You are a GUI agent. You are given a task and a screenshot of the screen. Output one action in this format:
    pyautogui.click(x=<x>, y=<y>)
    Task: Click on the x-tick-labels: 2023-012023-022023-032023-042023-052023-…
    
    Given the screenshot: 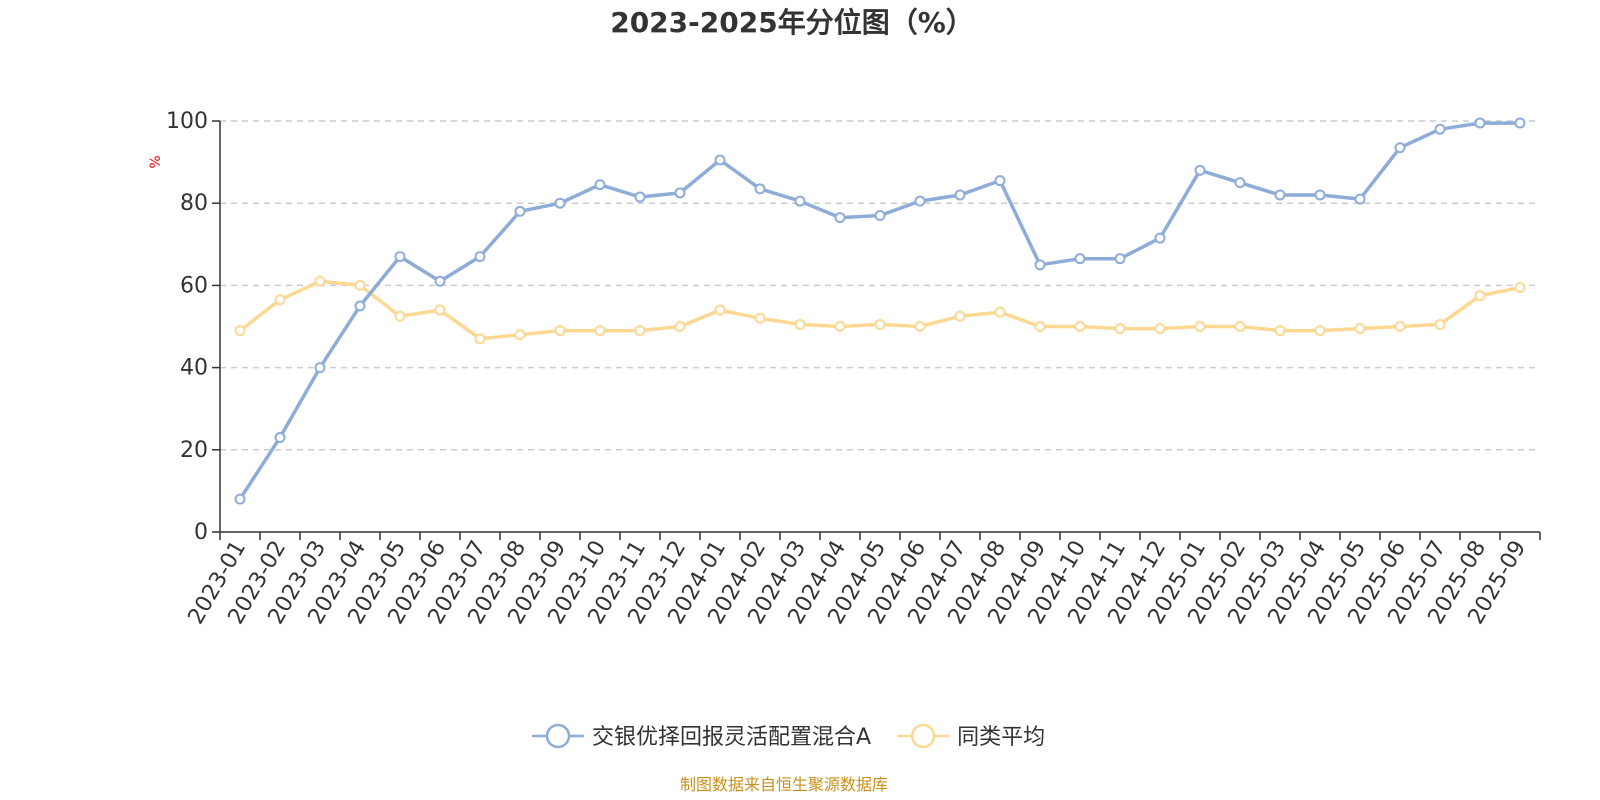 What is the action you would take?
    pyautogui.click(x=858, y=583)
    